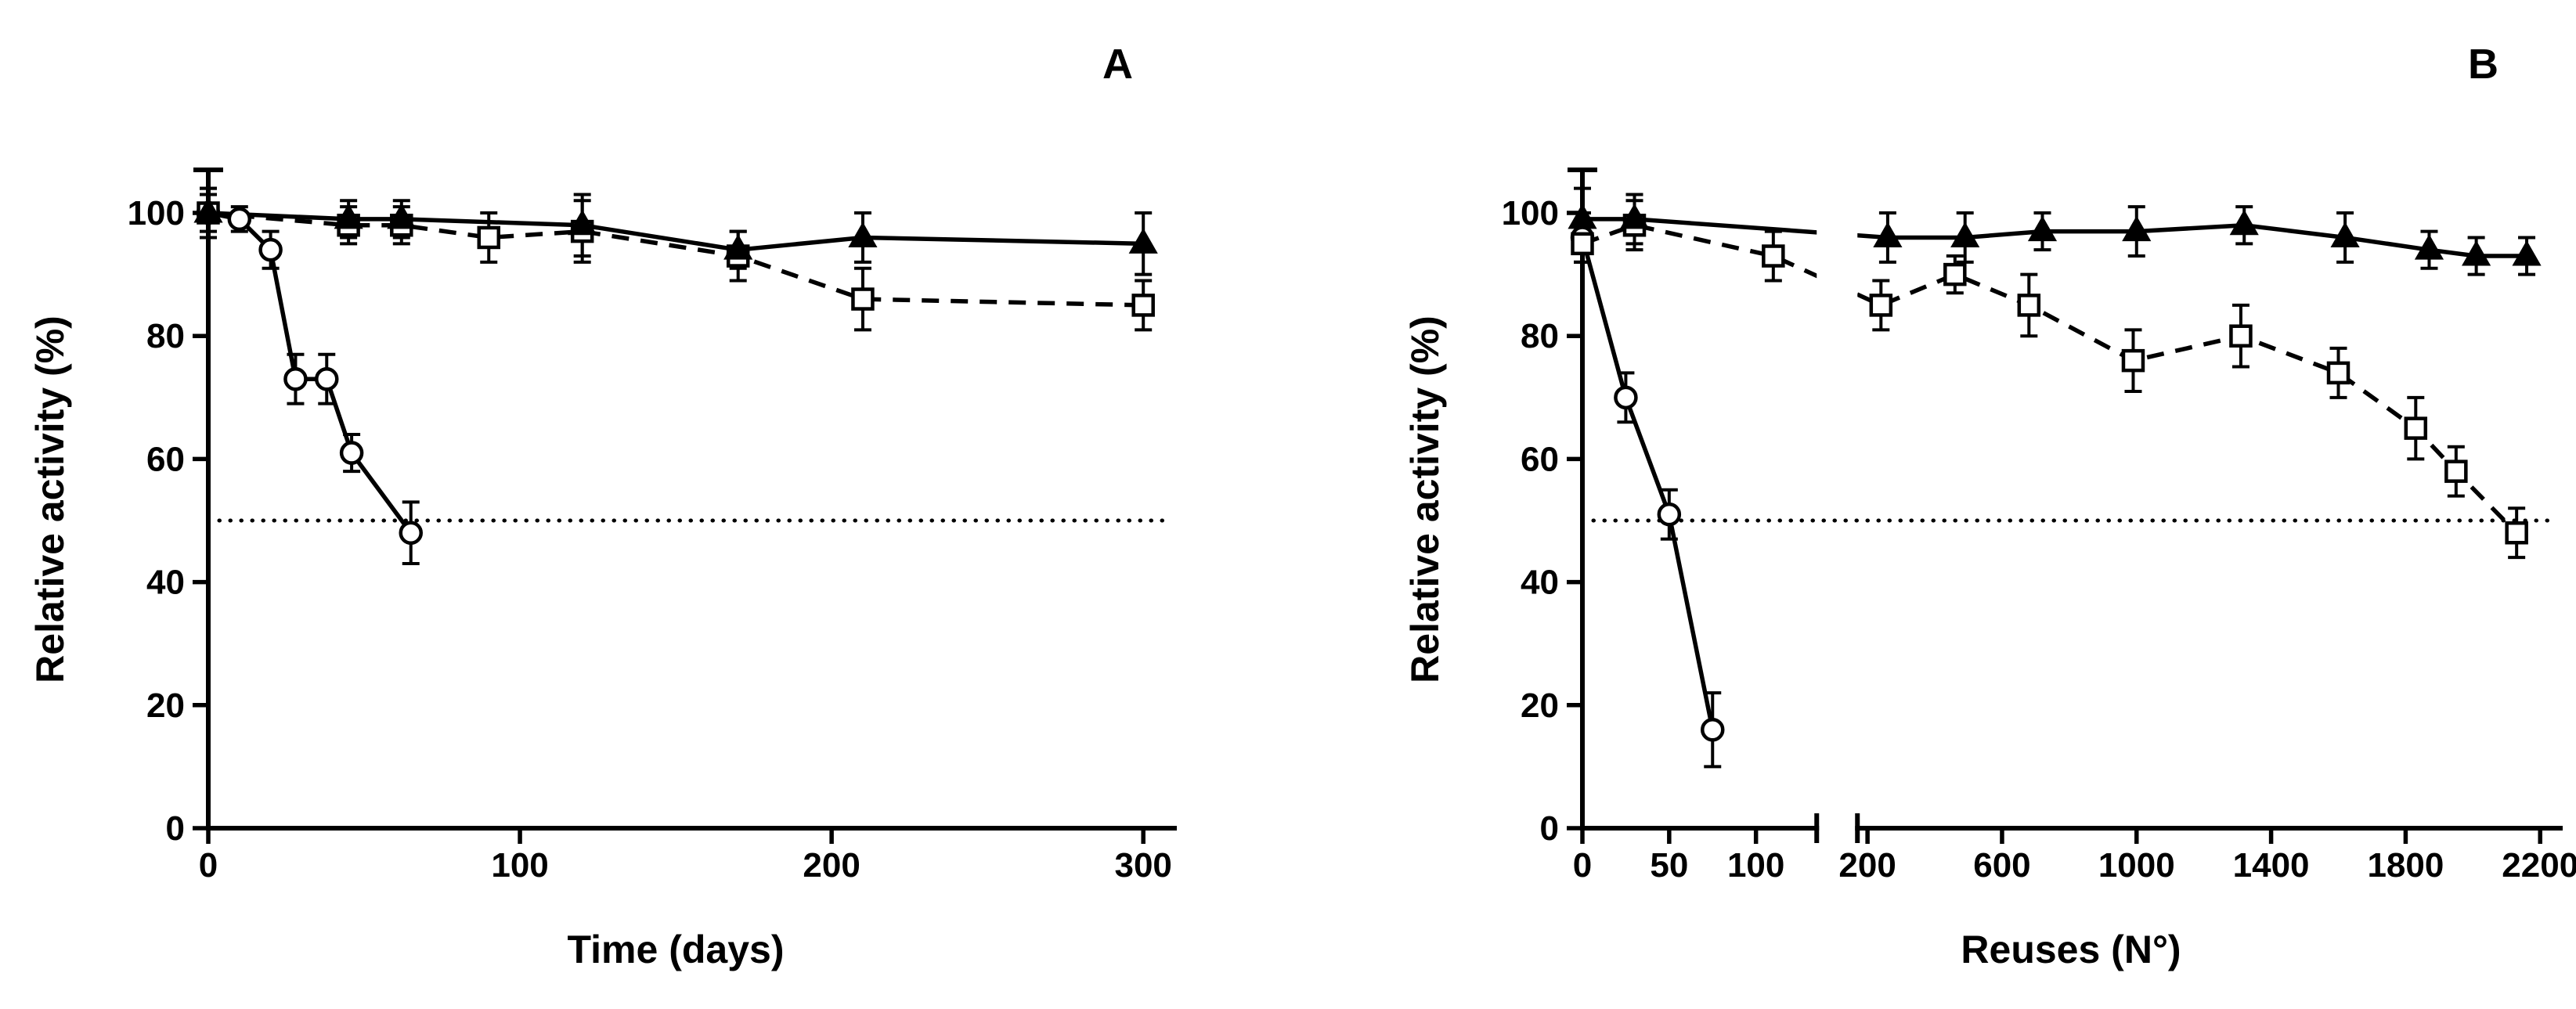 The image size is (2576, 1009). What do you see at coordinates (1117, 64) in the screenshot?
I see `panel-a-label: A` at bounding box center [1117, 64].